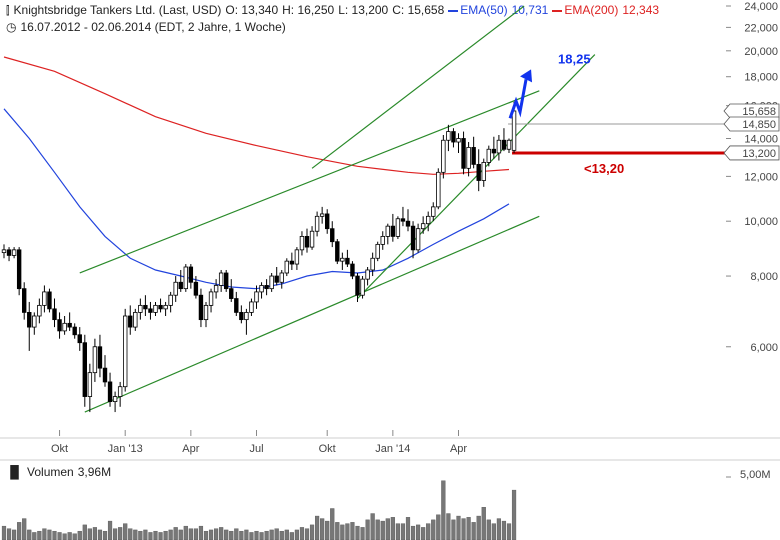  Describe the element at coordinates (755, 475) in the screenshot. I see `volume-axis-label: 5,00M` at that location.